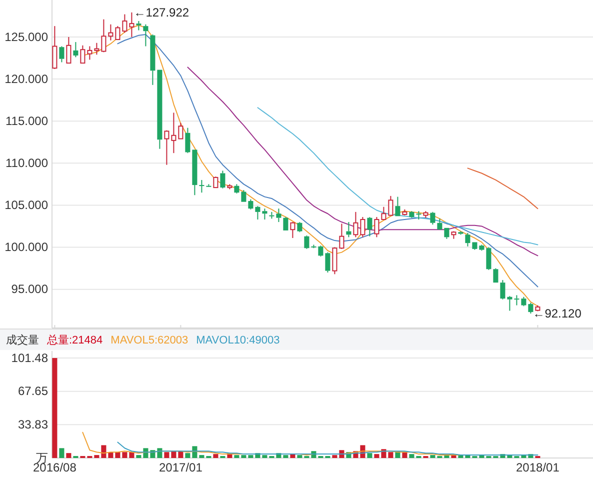 The height and width of the screenshot is (477, 593). Describe the element at coordinates (33, 391) in the screenshot. I see `y-tick-label: 67.65` at that location.